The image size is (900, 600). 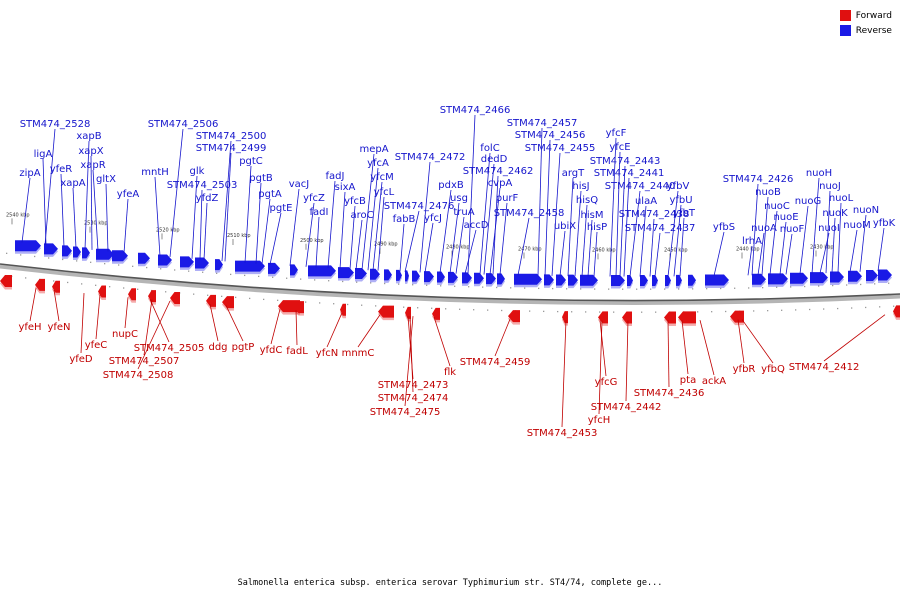 I want to click on reverse-gene-label: STM474_2503, so click(x=202, y=185).